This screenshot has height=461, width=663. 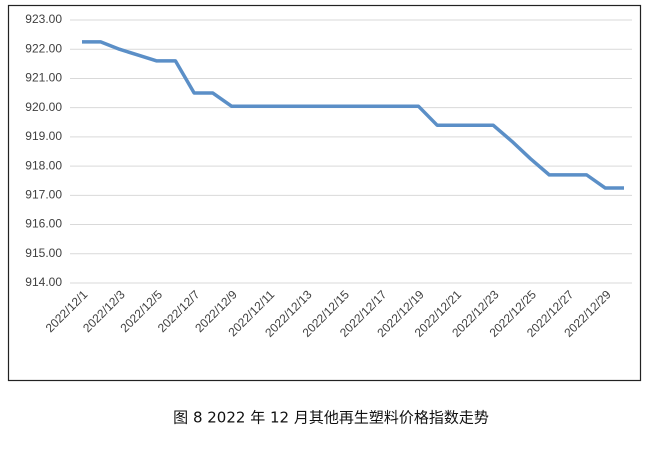 I want to click on y-tick-label: 917.00, so click(x=43, y=195).